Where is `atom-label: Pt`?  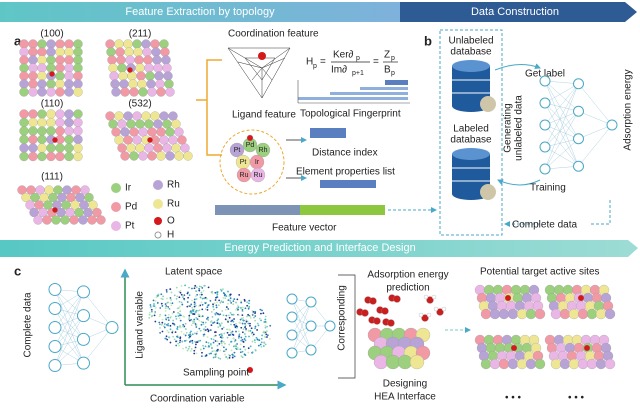 atom-label: Pt is located at coordinates (237, 150).